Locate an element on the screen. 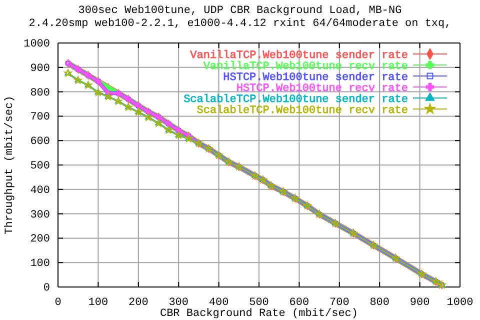  x-tick-label: 600 is located at coordinates (299, 302).